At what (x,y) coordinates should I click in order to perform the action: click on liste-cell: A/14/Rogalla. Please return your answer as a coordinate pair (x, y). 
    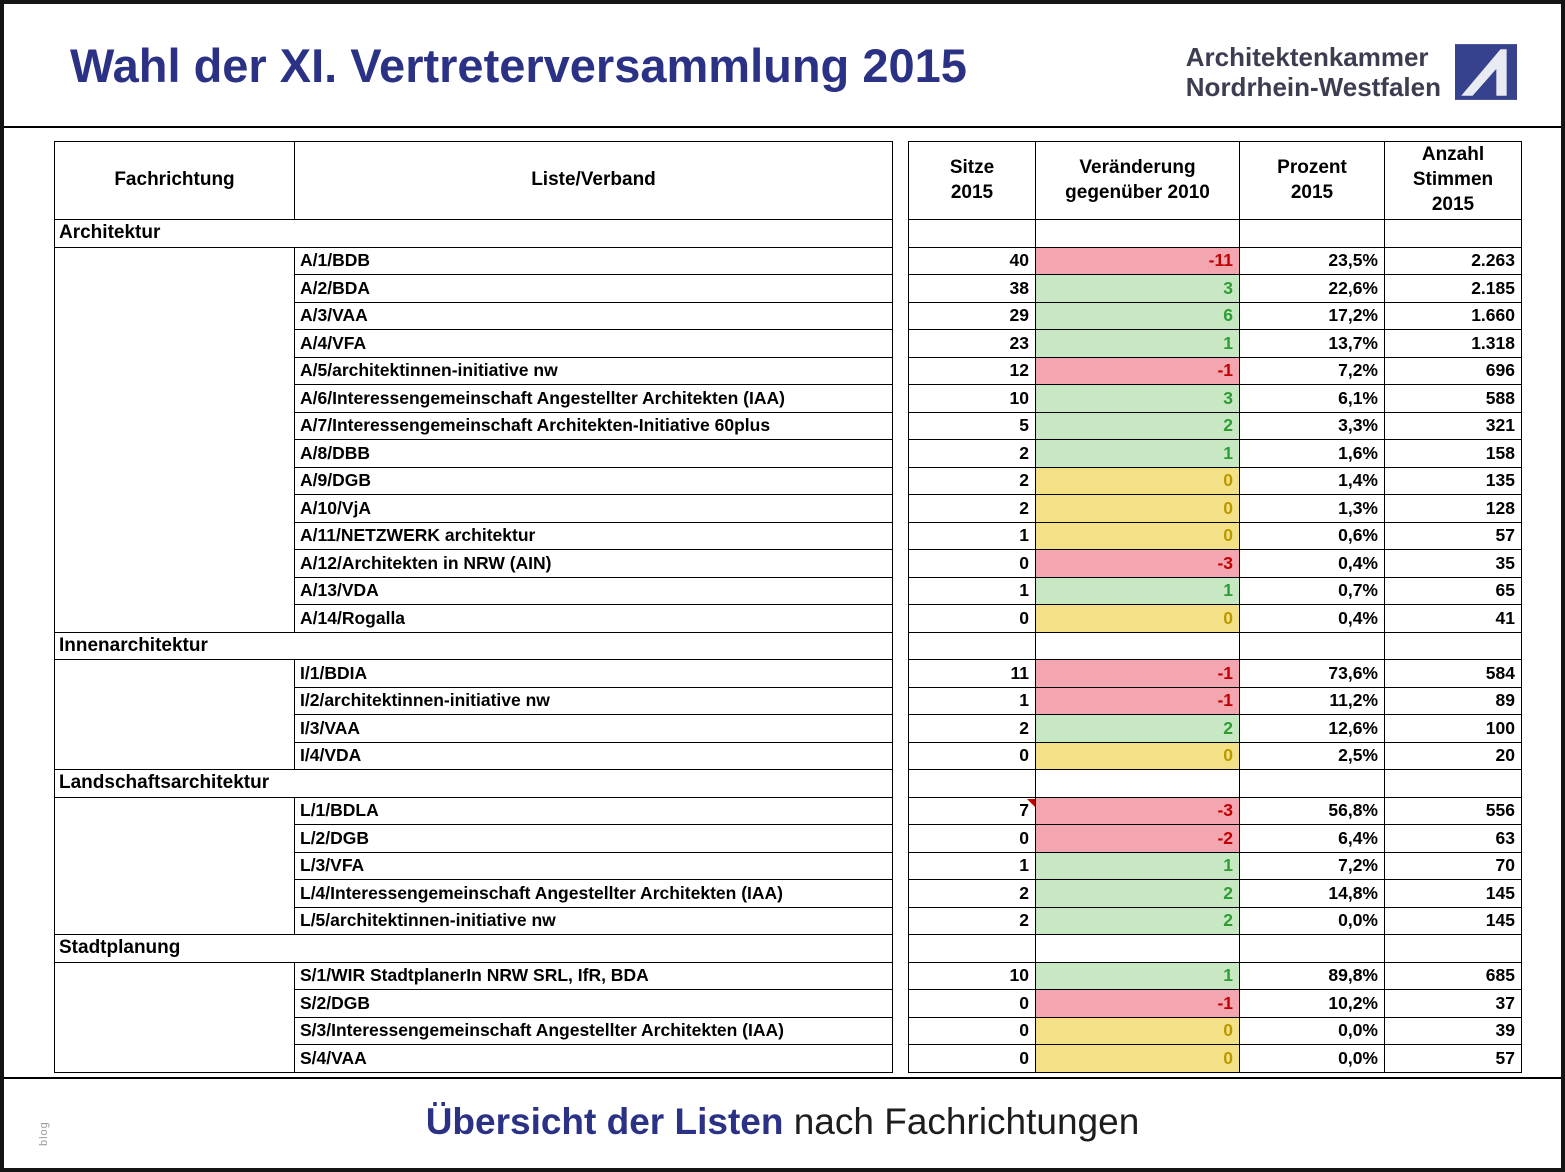
    Looking at the image, I should click on (593, 618).